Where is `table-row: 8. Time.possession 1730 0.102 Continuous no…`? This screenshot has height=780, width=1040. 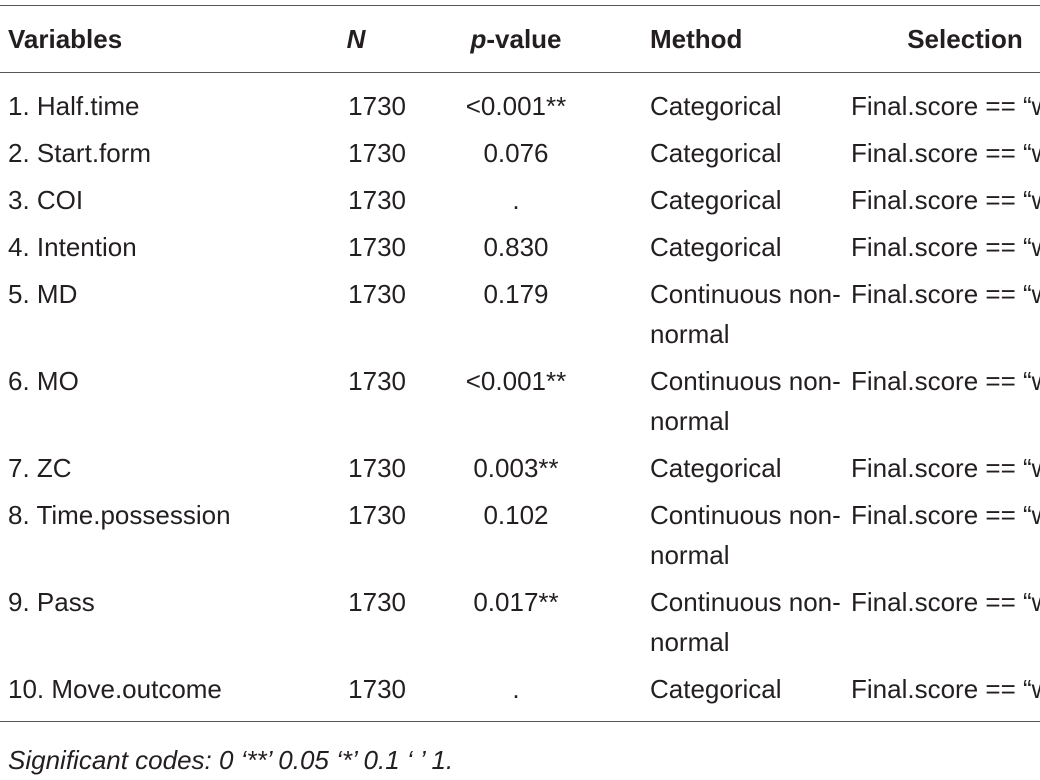 table-row: 8. Time.possession 1730 0.102 Continuous no… is located at coordinates (520, 535).